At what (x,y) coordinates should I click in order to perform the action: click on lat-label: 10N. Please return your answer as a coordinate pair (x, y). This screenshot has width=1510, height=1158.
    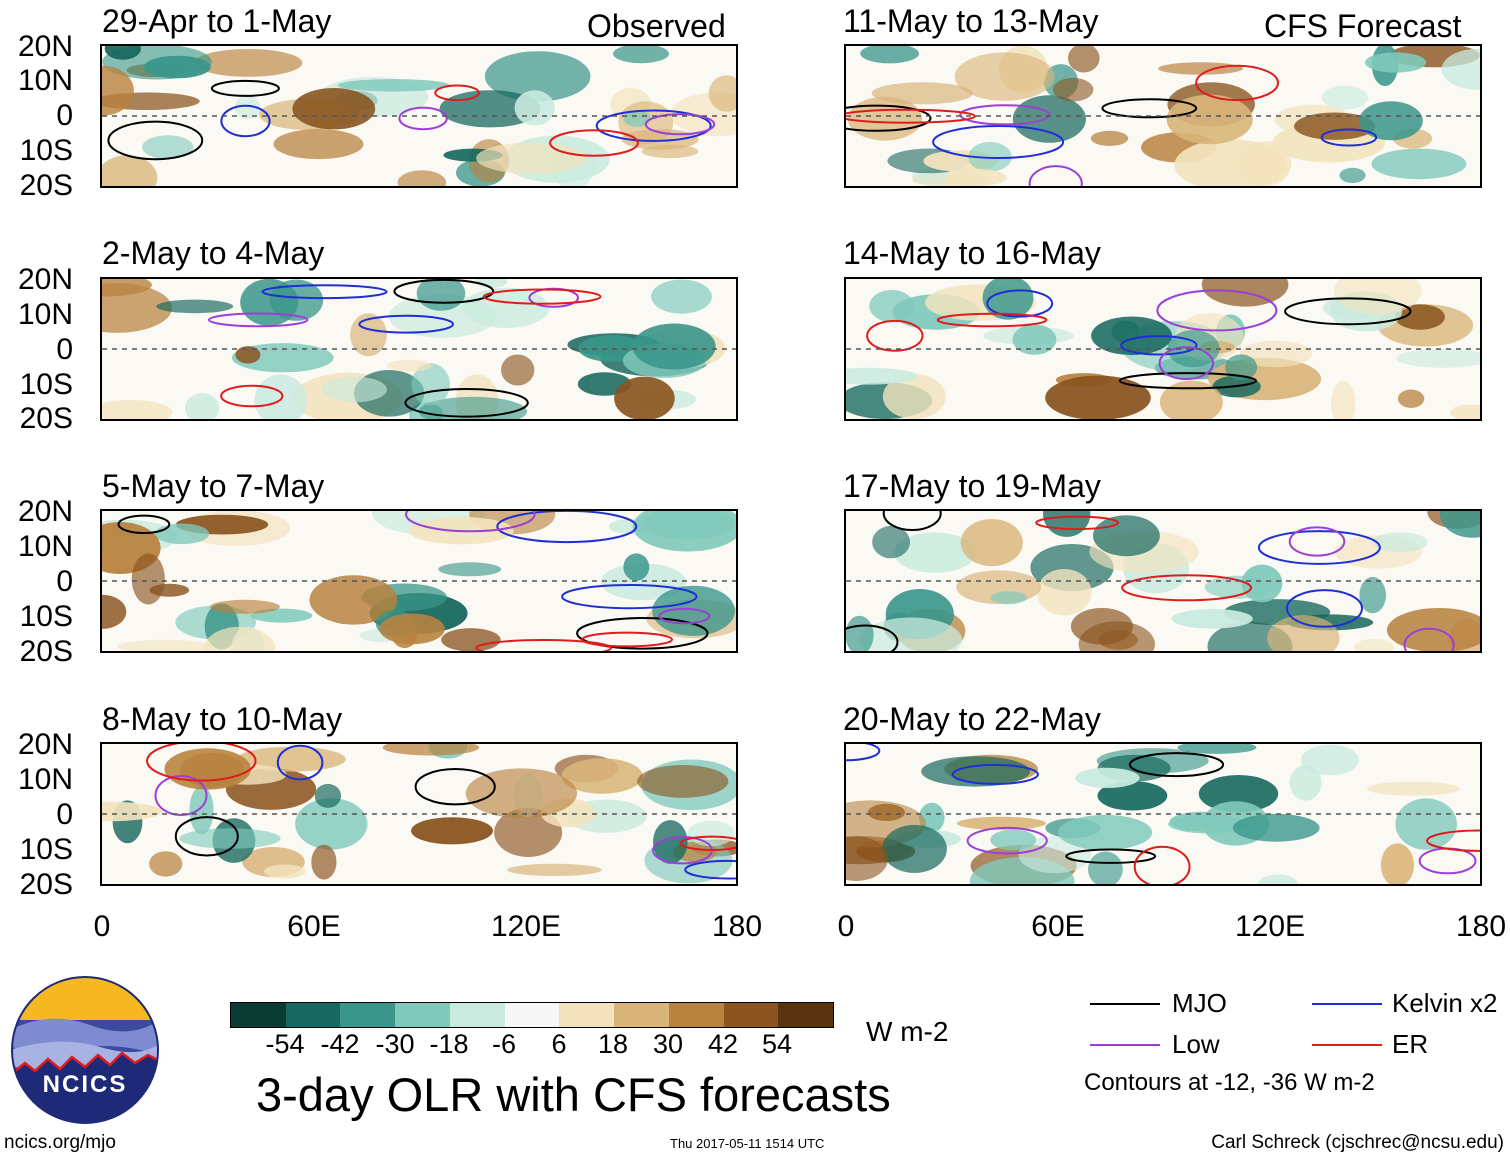
    Looking at the image, I should click on (45, 80).